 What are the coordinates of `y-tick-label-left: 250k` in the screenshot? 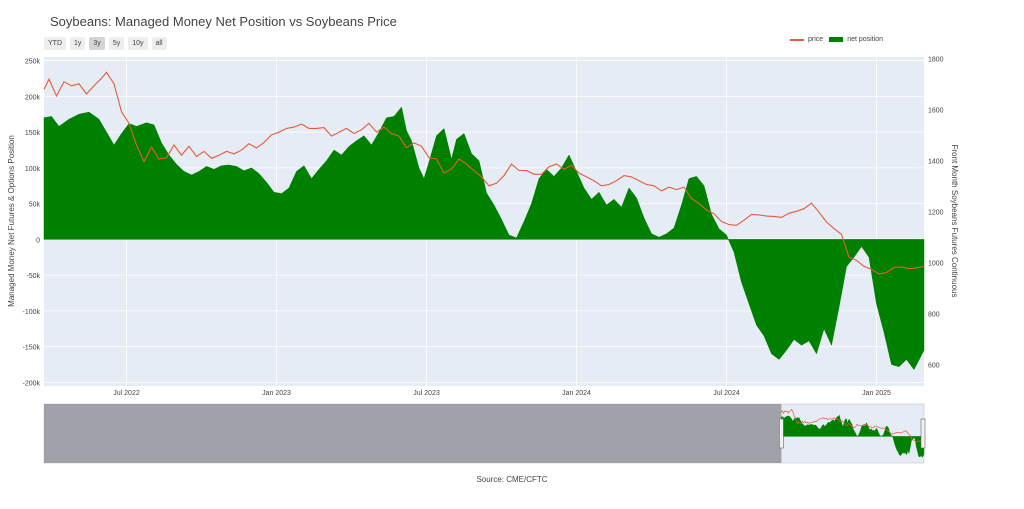 It's located at (33, 62).